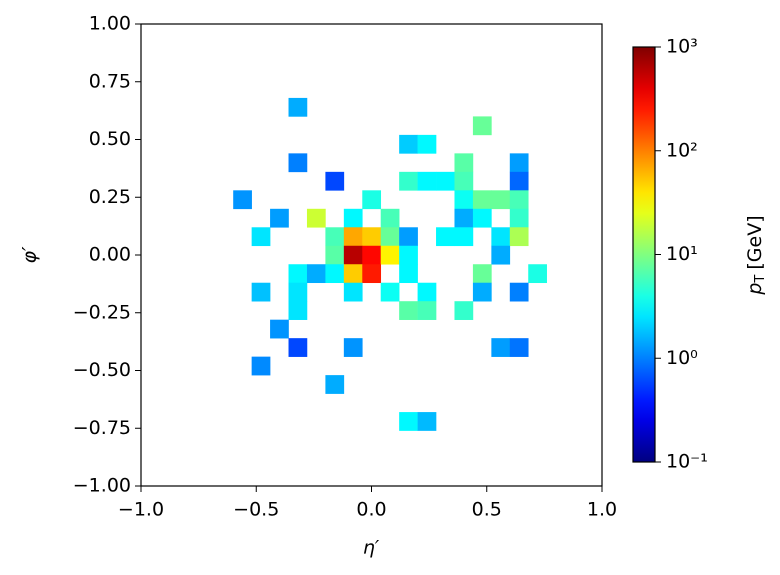  I want to click on colorbar-label-symbol: p, so click(755, 289).